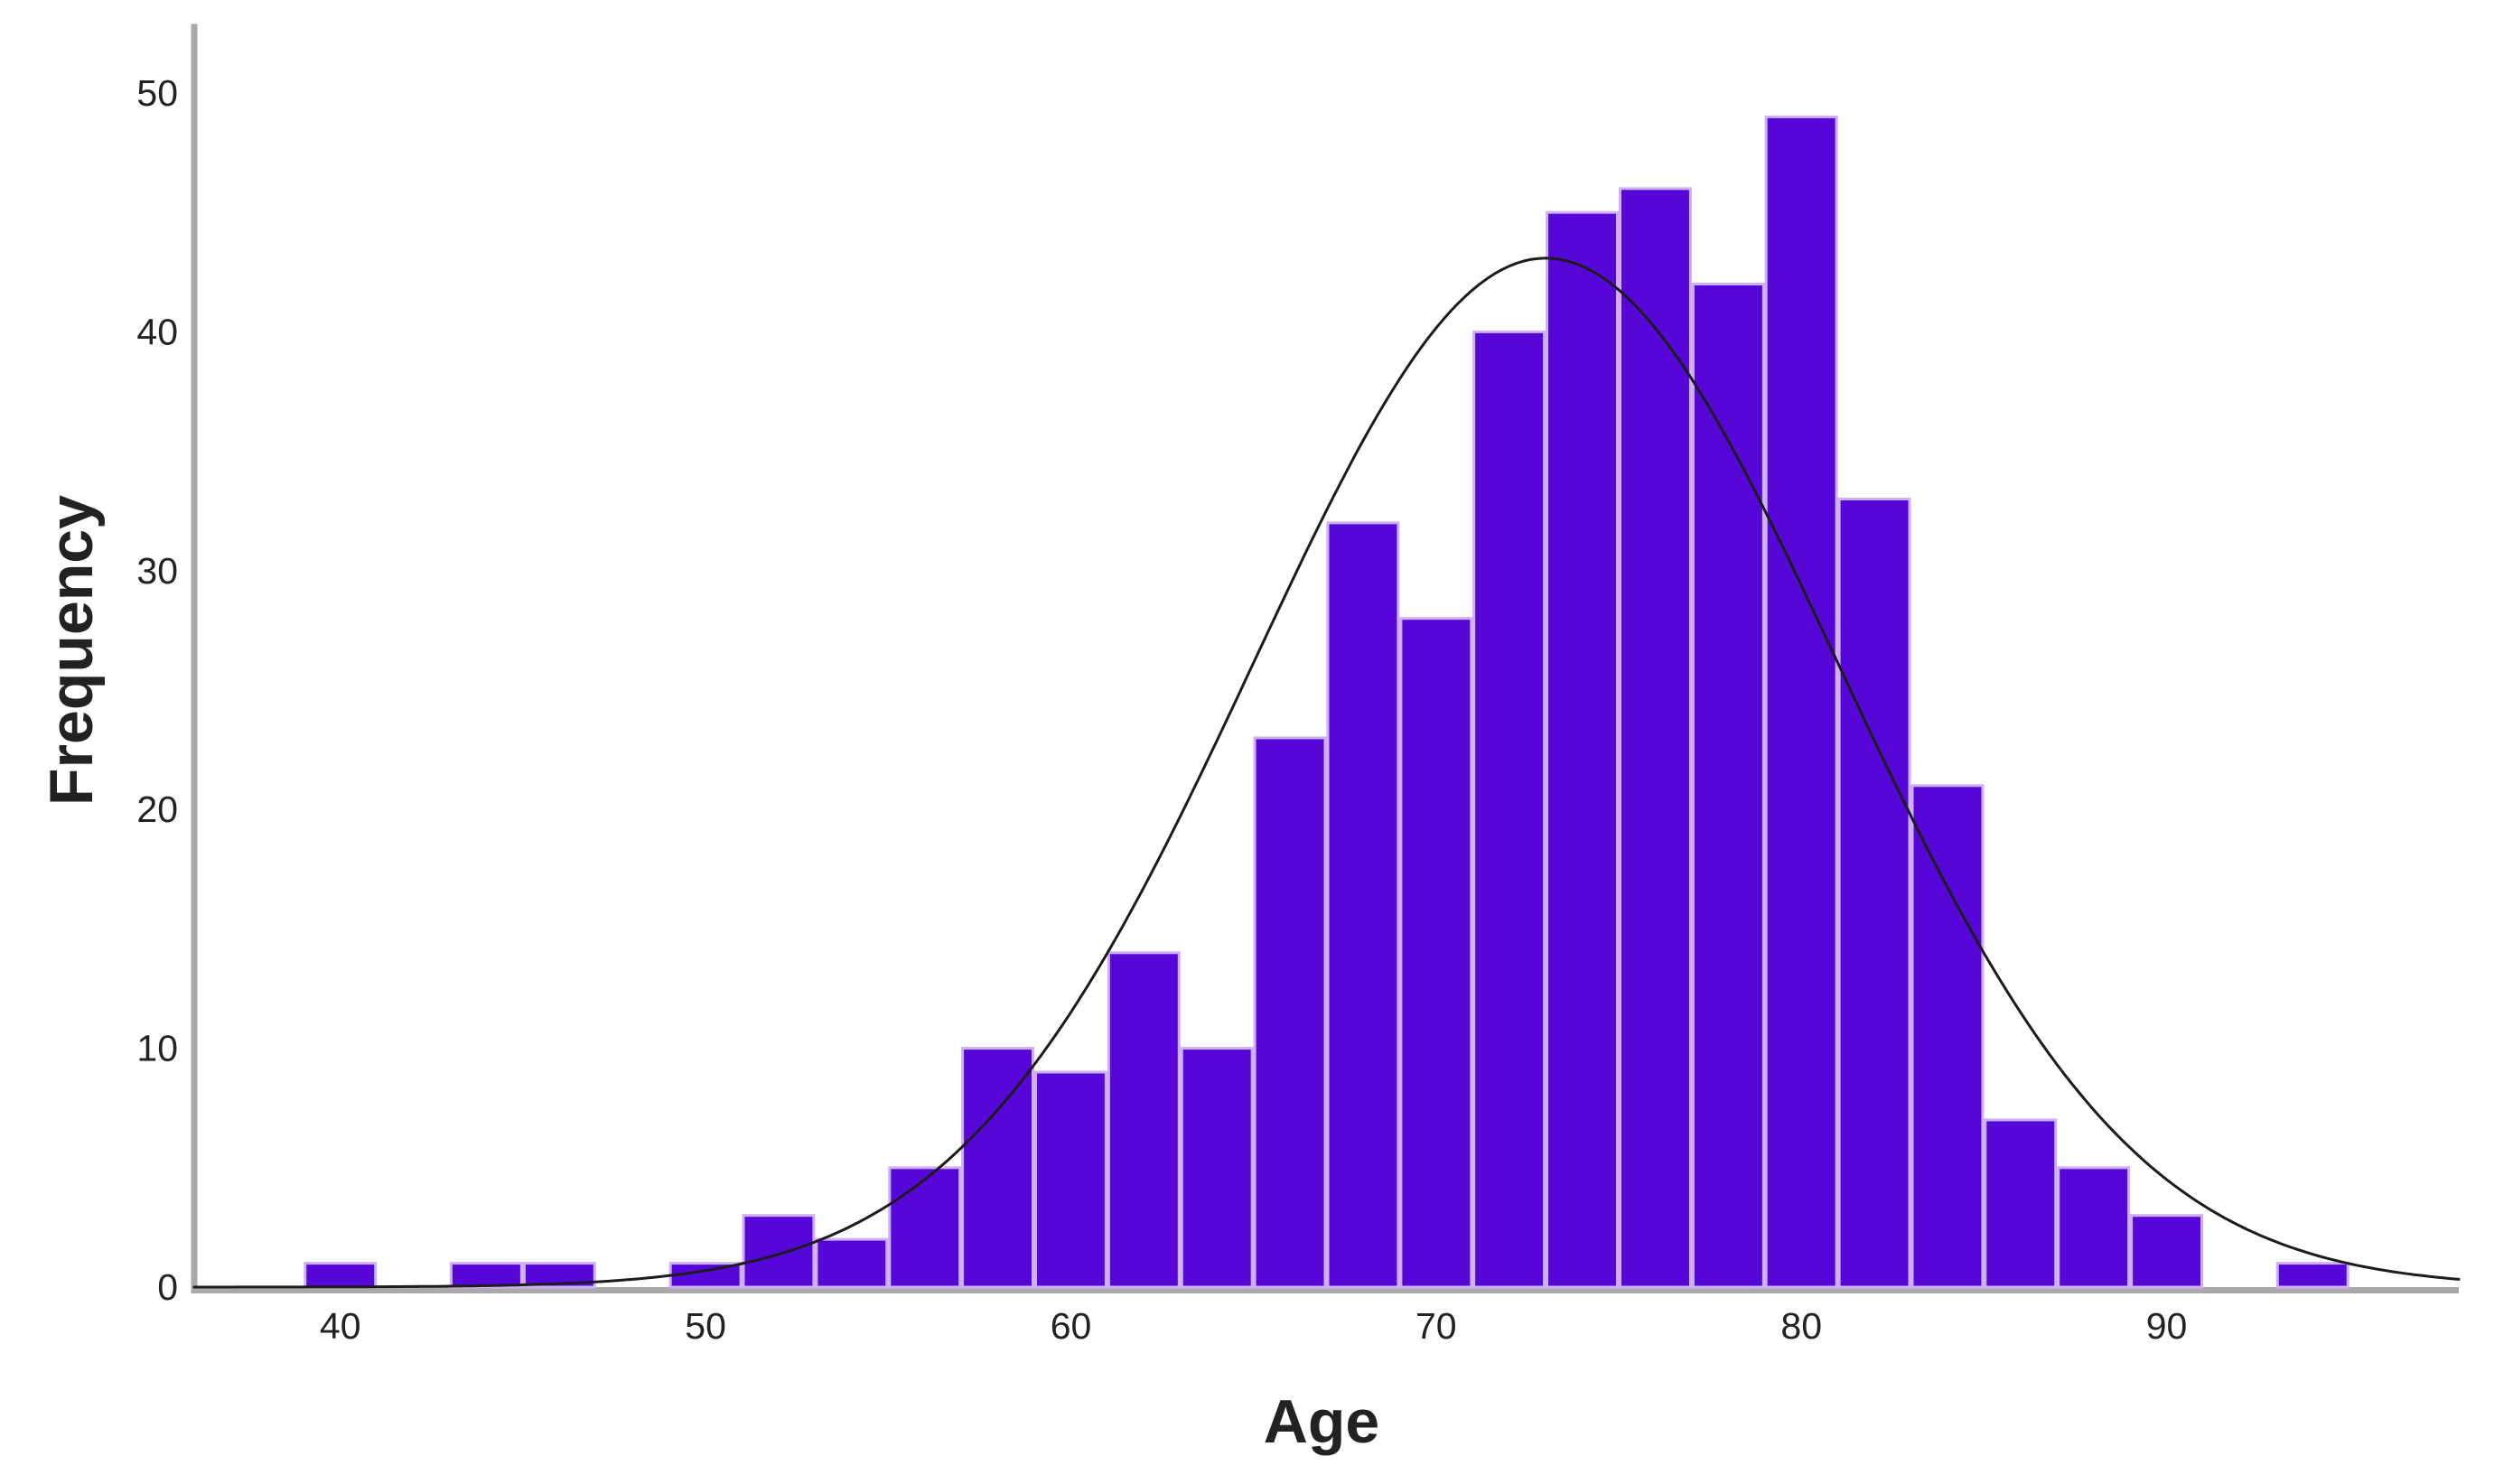 The width and height of the screenshot is (2513, 1484). I want to click on x-tick-labels: 40 50 60 70 80 90, so click(1253, 1326).